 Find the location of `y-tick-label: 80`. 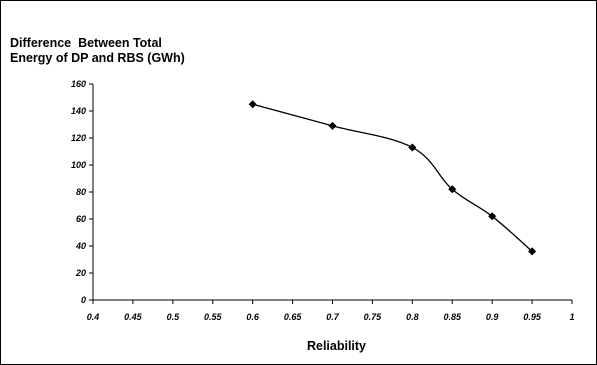

y-tick-label: 80 is located at coordinates (81, 192).